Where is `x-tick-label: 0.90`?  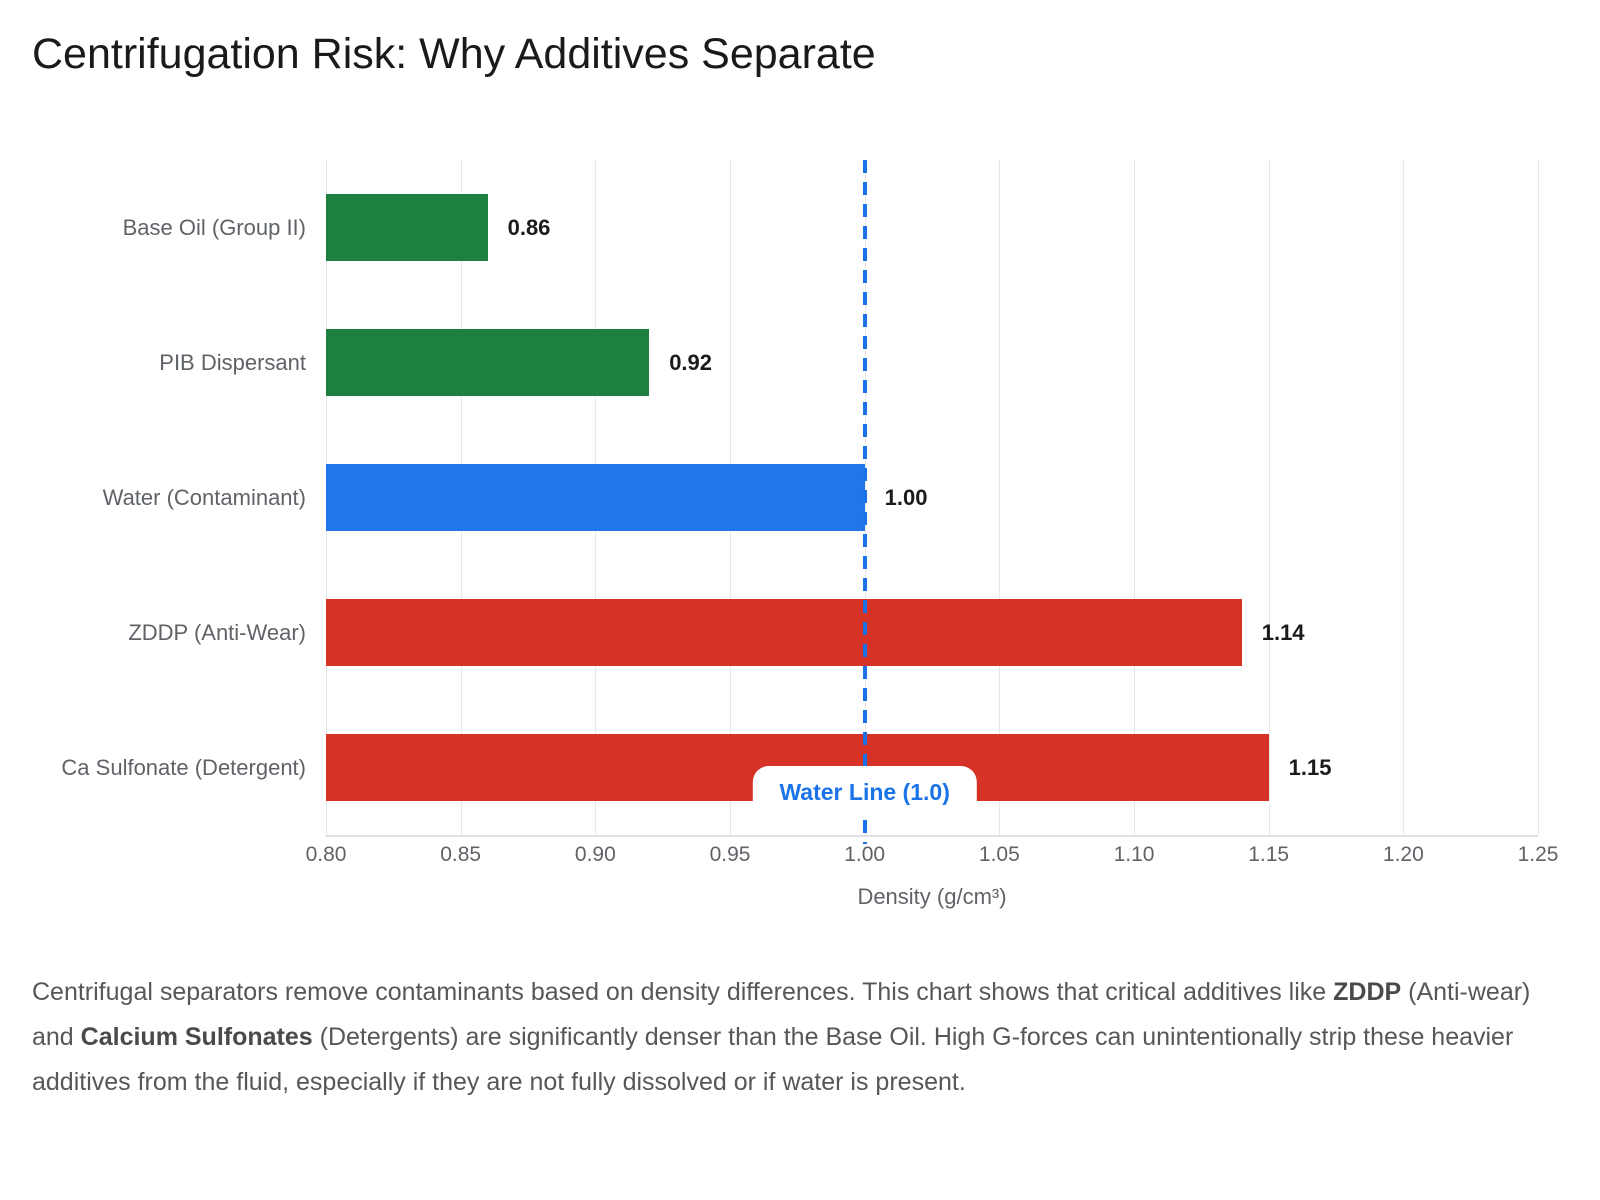 x-tick-label: 0.90 is located at coordinates (595, 854).